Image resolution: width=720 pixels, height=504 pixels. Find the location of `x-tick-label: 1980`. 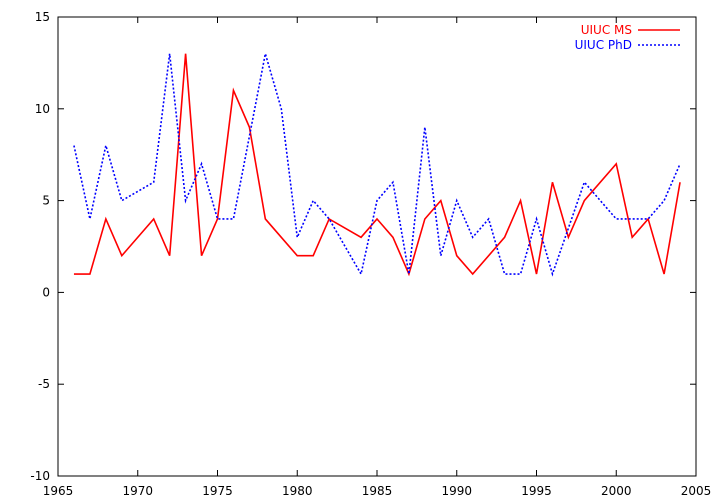

x-tick-label: 1980 is located at coordinates (297, 491).